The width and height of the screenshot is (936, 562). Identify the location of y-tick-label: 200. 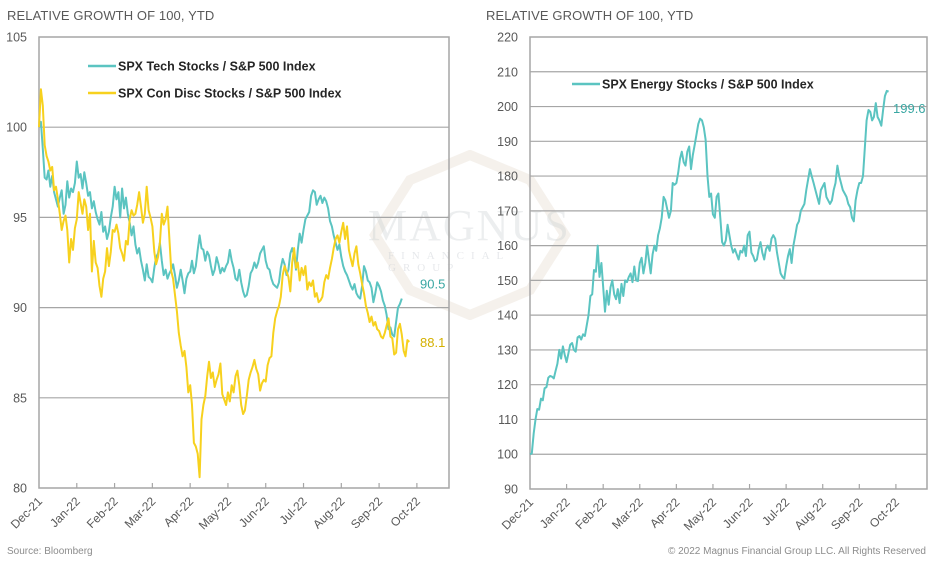
(507, 107).